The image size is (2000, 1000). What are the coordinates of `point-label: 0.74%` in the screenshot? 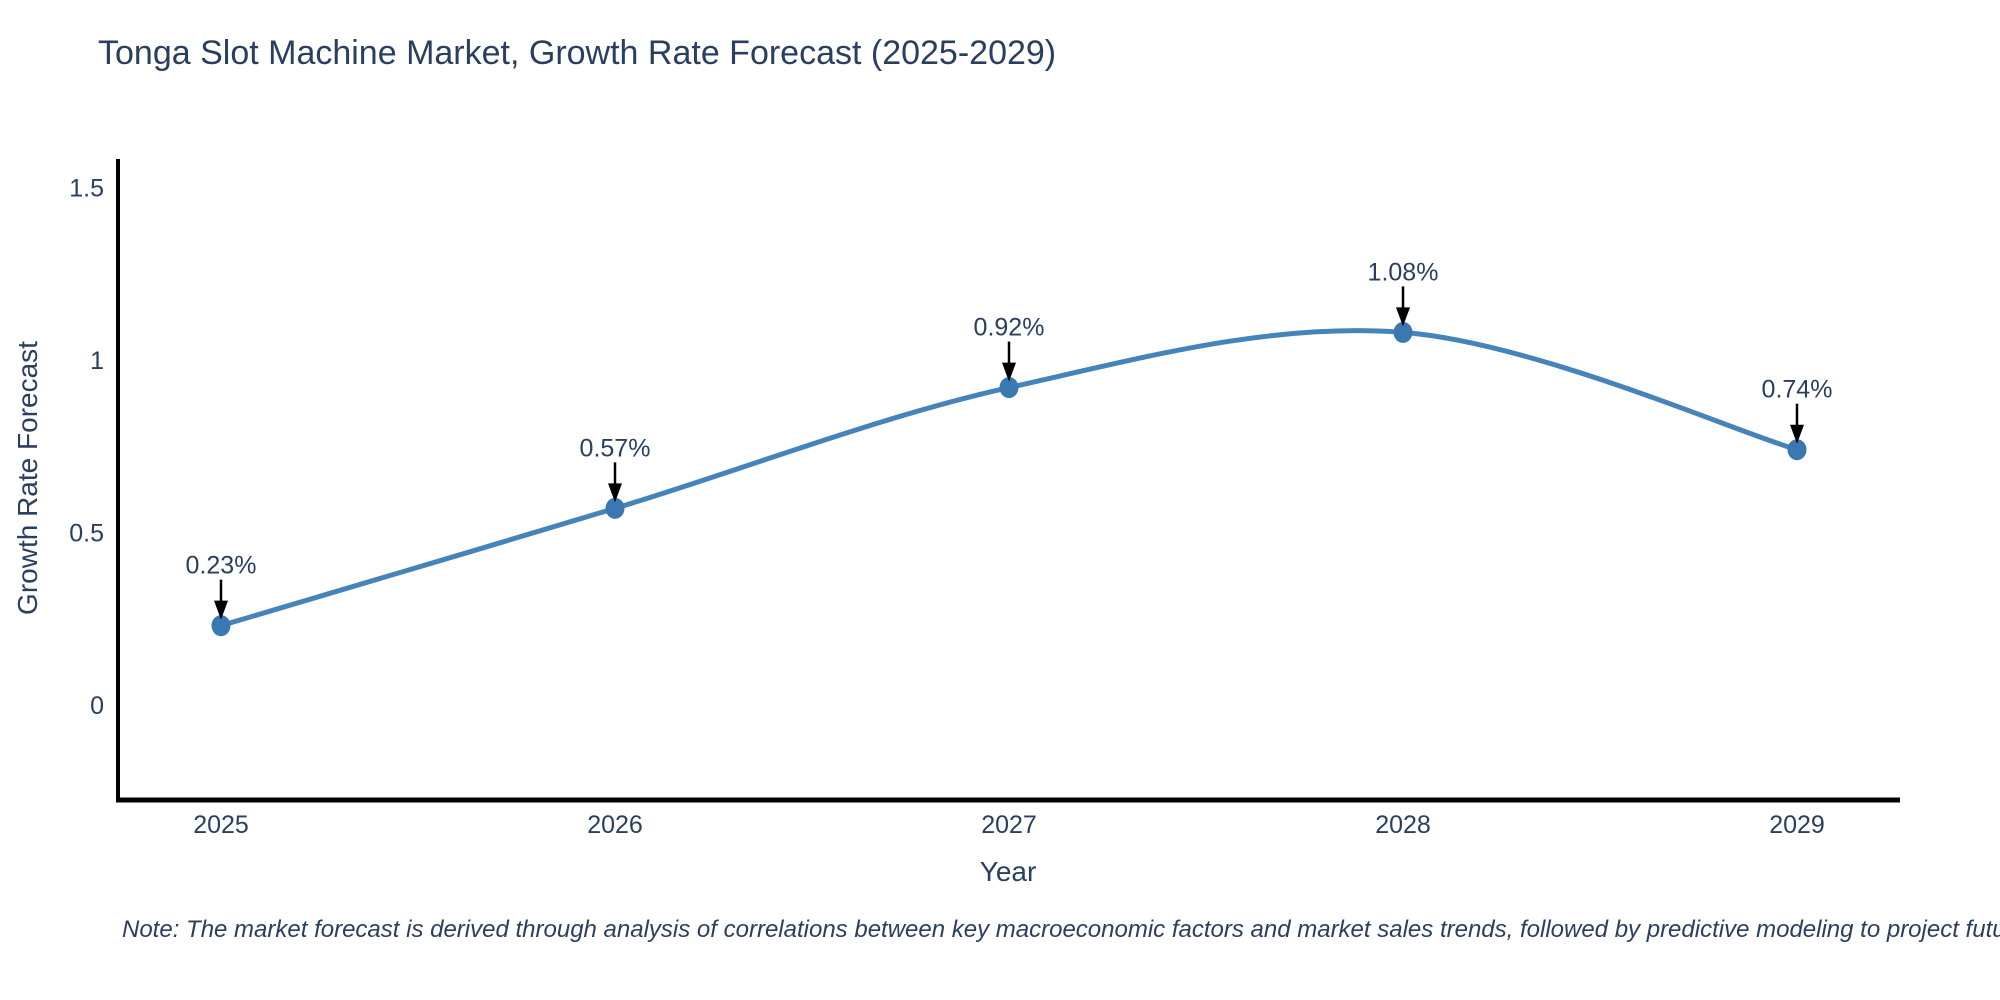 It's located at (1797, 390).